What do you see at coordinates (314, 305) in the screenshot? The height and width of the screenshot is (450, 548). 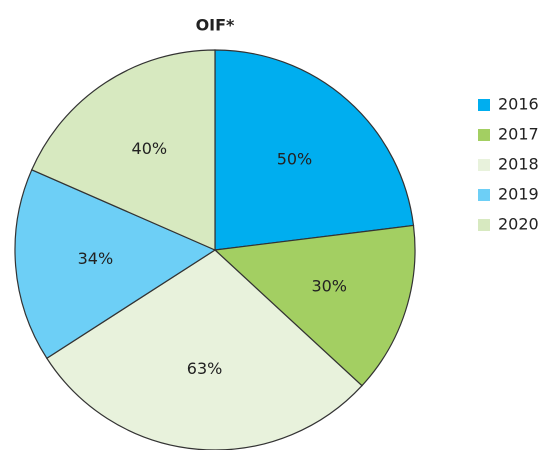 I see `pie-slice` at bounding box center [314, 305].